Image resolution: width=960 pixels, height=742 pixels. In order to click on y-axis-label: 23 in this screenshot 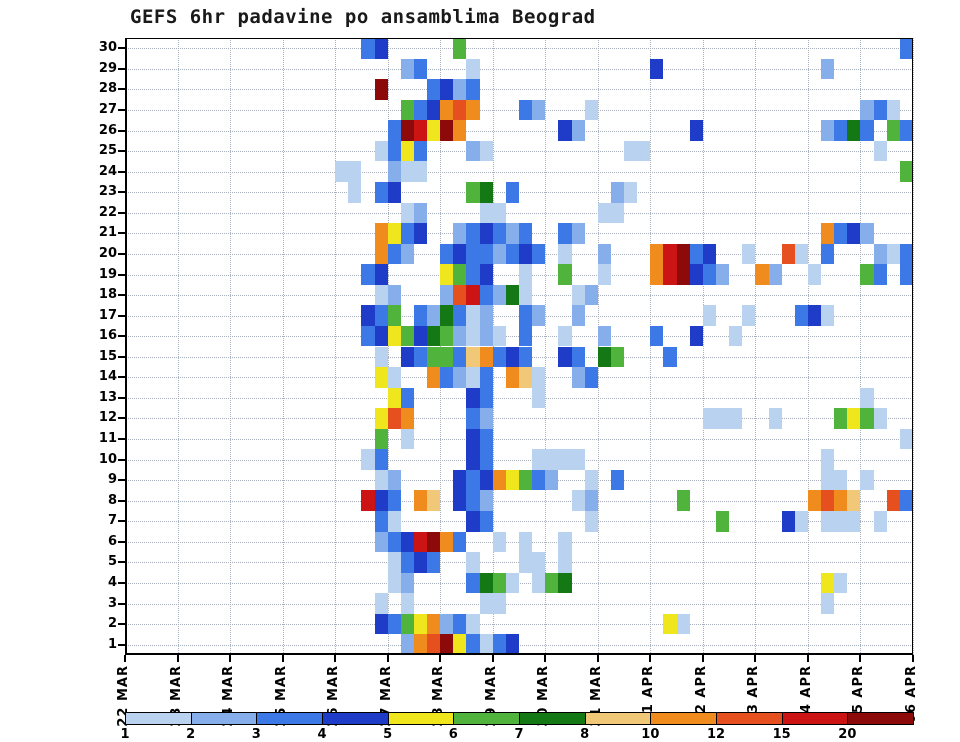, I will do `click(107, 192)`.